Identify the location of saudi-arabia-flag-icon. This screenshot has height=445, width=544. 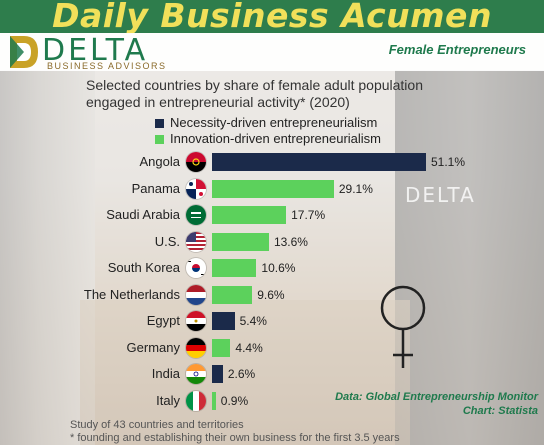
(196, 215).